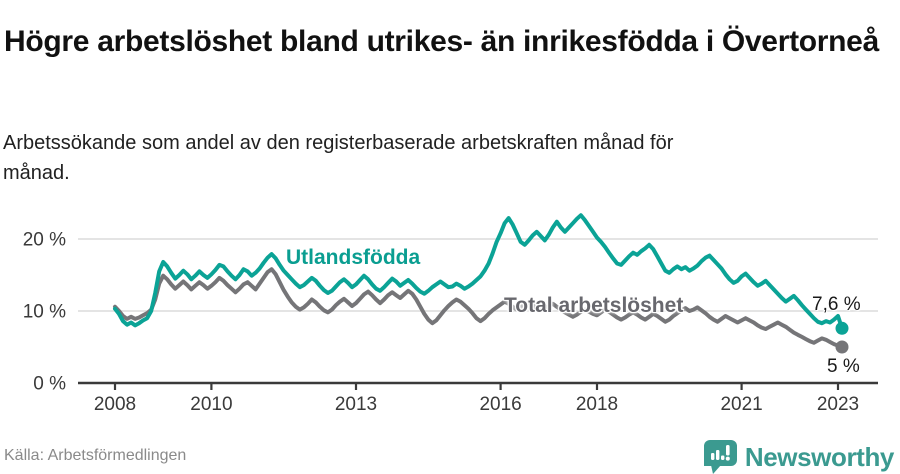 Image resolution: width=900 pixels, height=474 pixels. Describe the element at coordinates (819, 457) in the screenshot. I see `brand-name: Newsworthy` at that location.